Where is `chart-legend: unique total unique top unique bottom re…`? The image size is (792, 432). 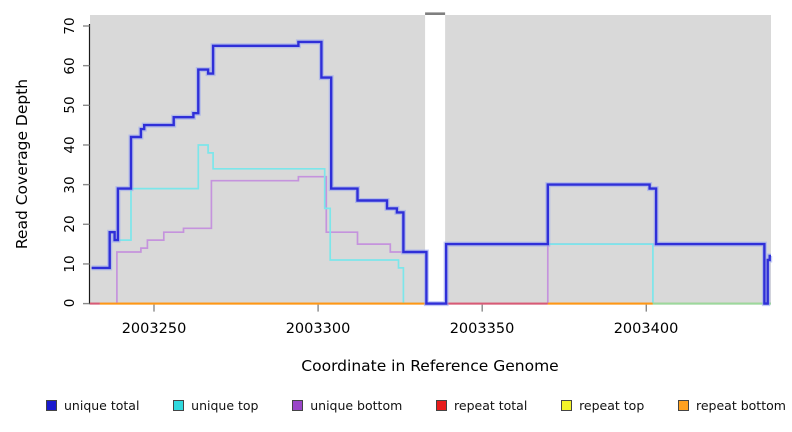 chart-legend: unique total unique top unique bottom re… is located at coordinates (416, 405).